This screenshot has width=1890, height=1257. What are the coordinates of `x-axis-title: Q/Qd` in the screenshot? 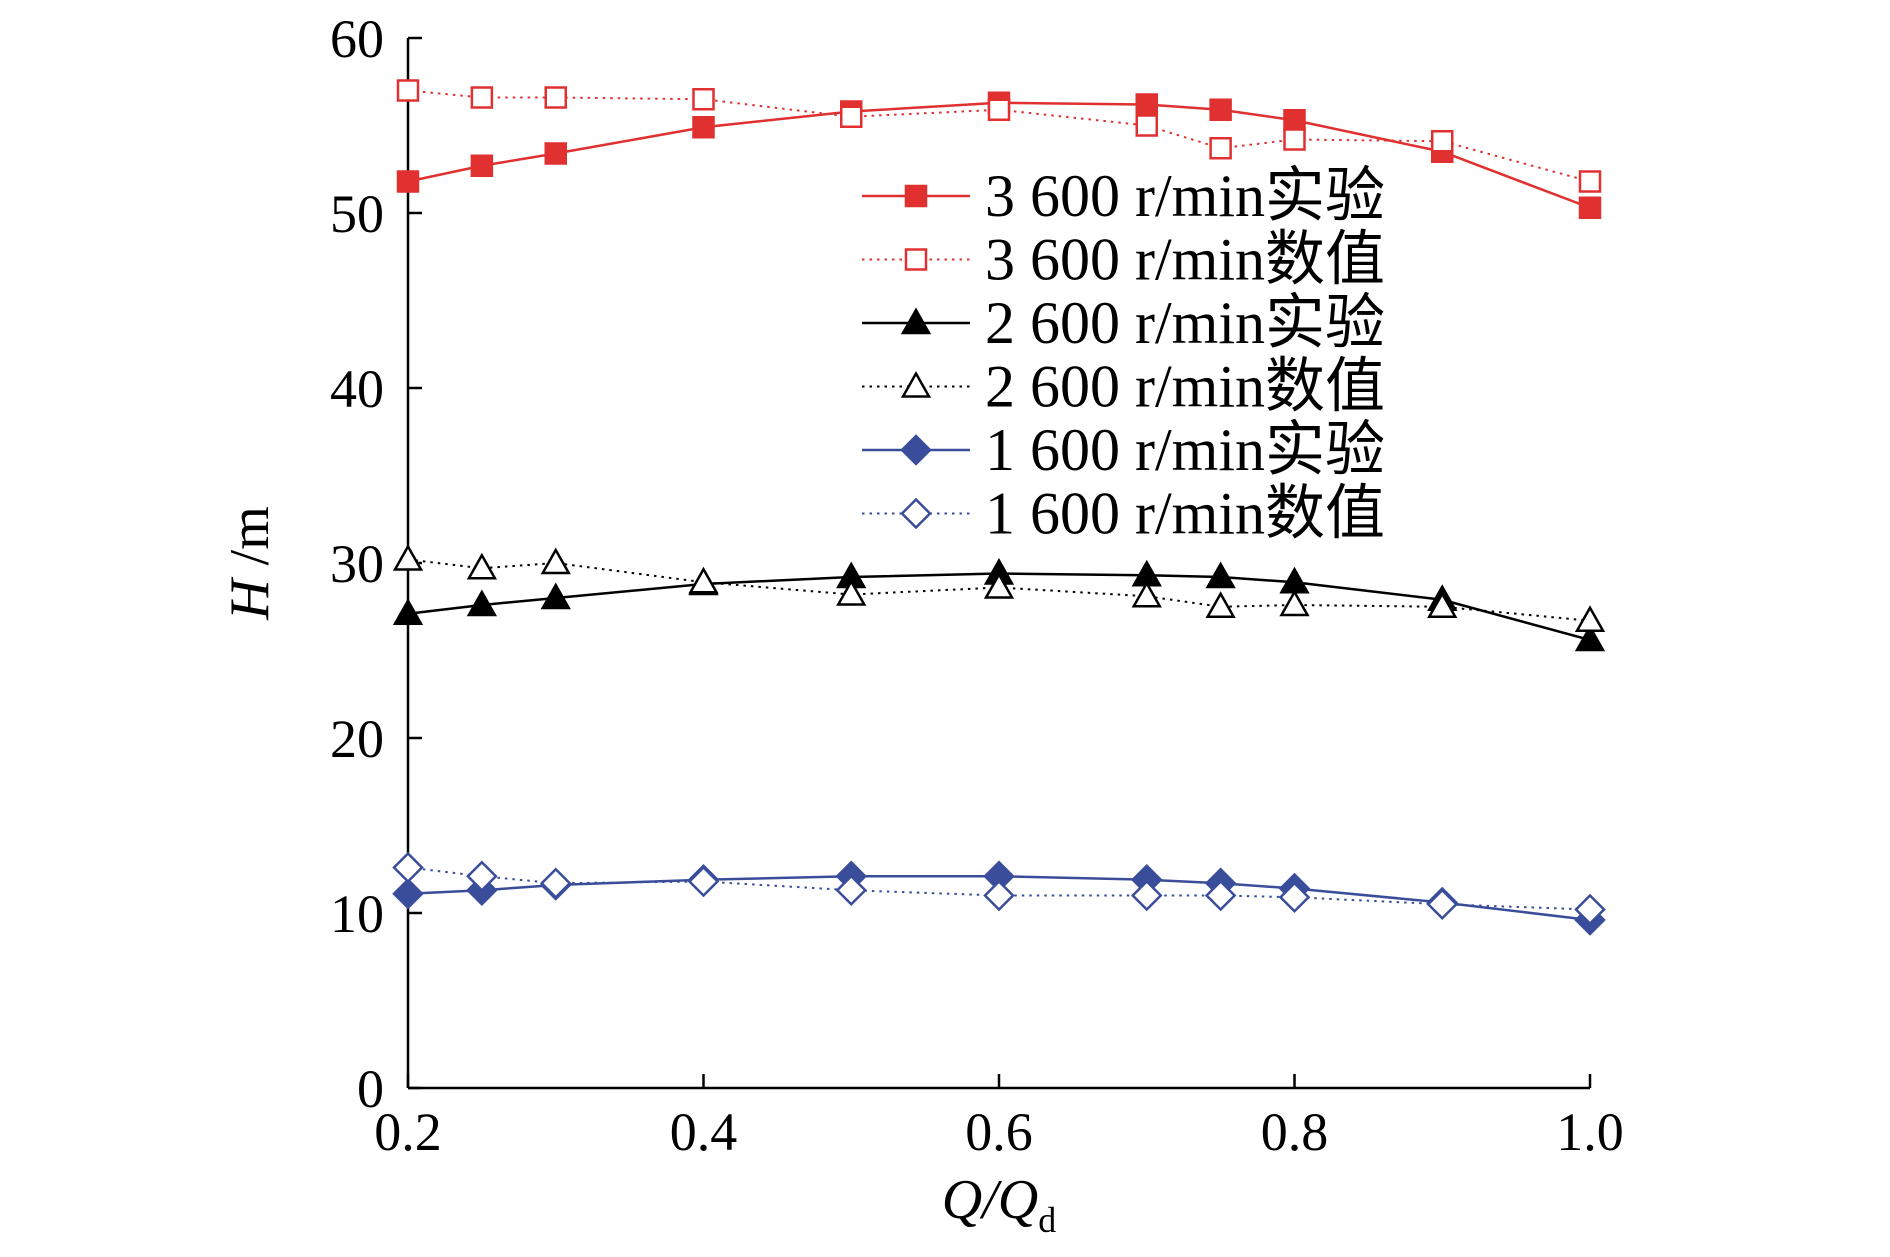 It's located at (999, 1204).